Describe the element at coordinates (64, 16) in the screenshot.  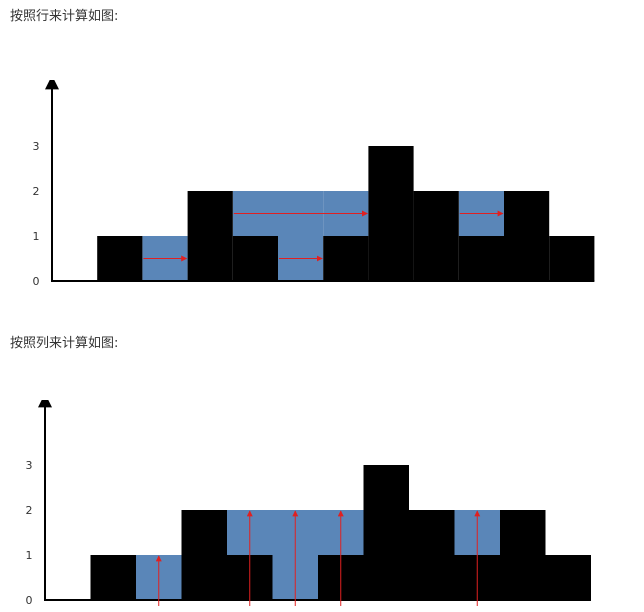
I see `caption-row-method: 按照行来计算如图:` at that location.